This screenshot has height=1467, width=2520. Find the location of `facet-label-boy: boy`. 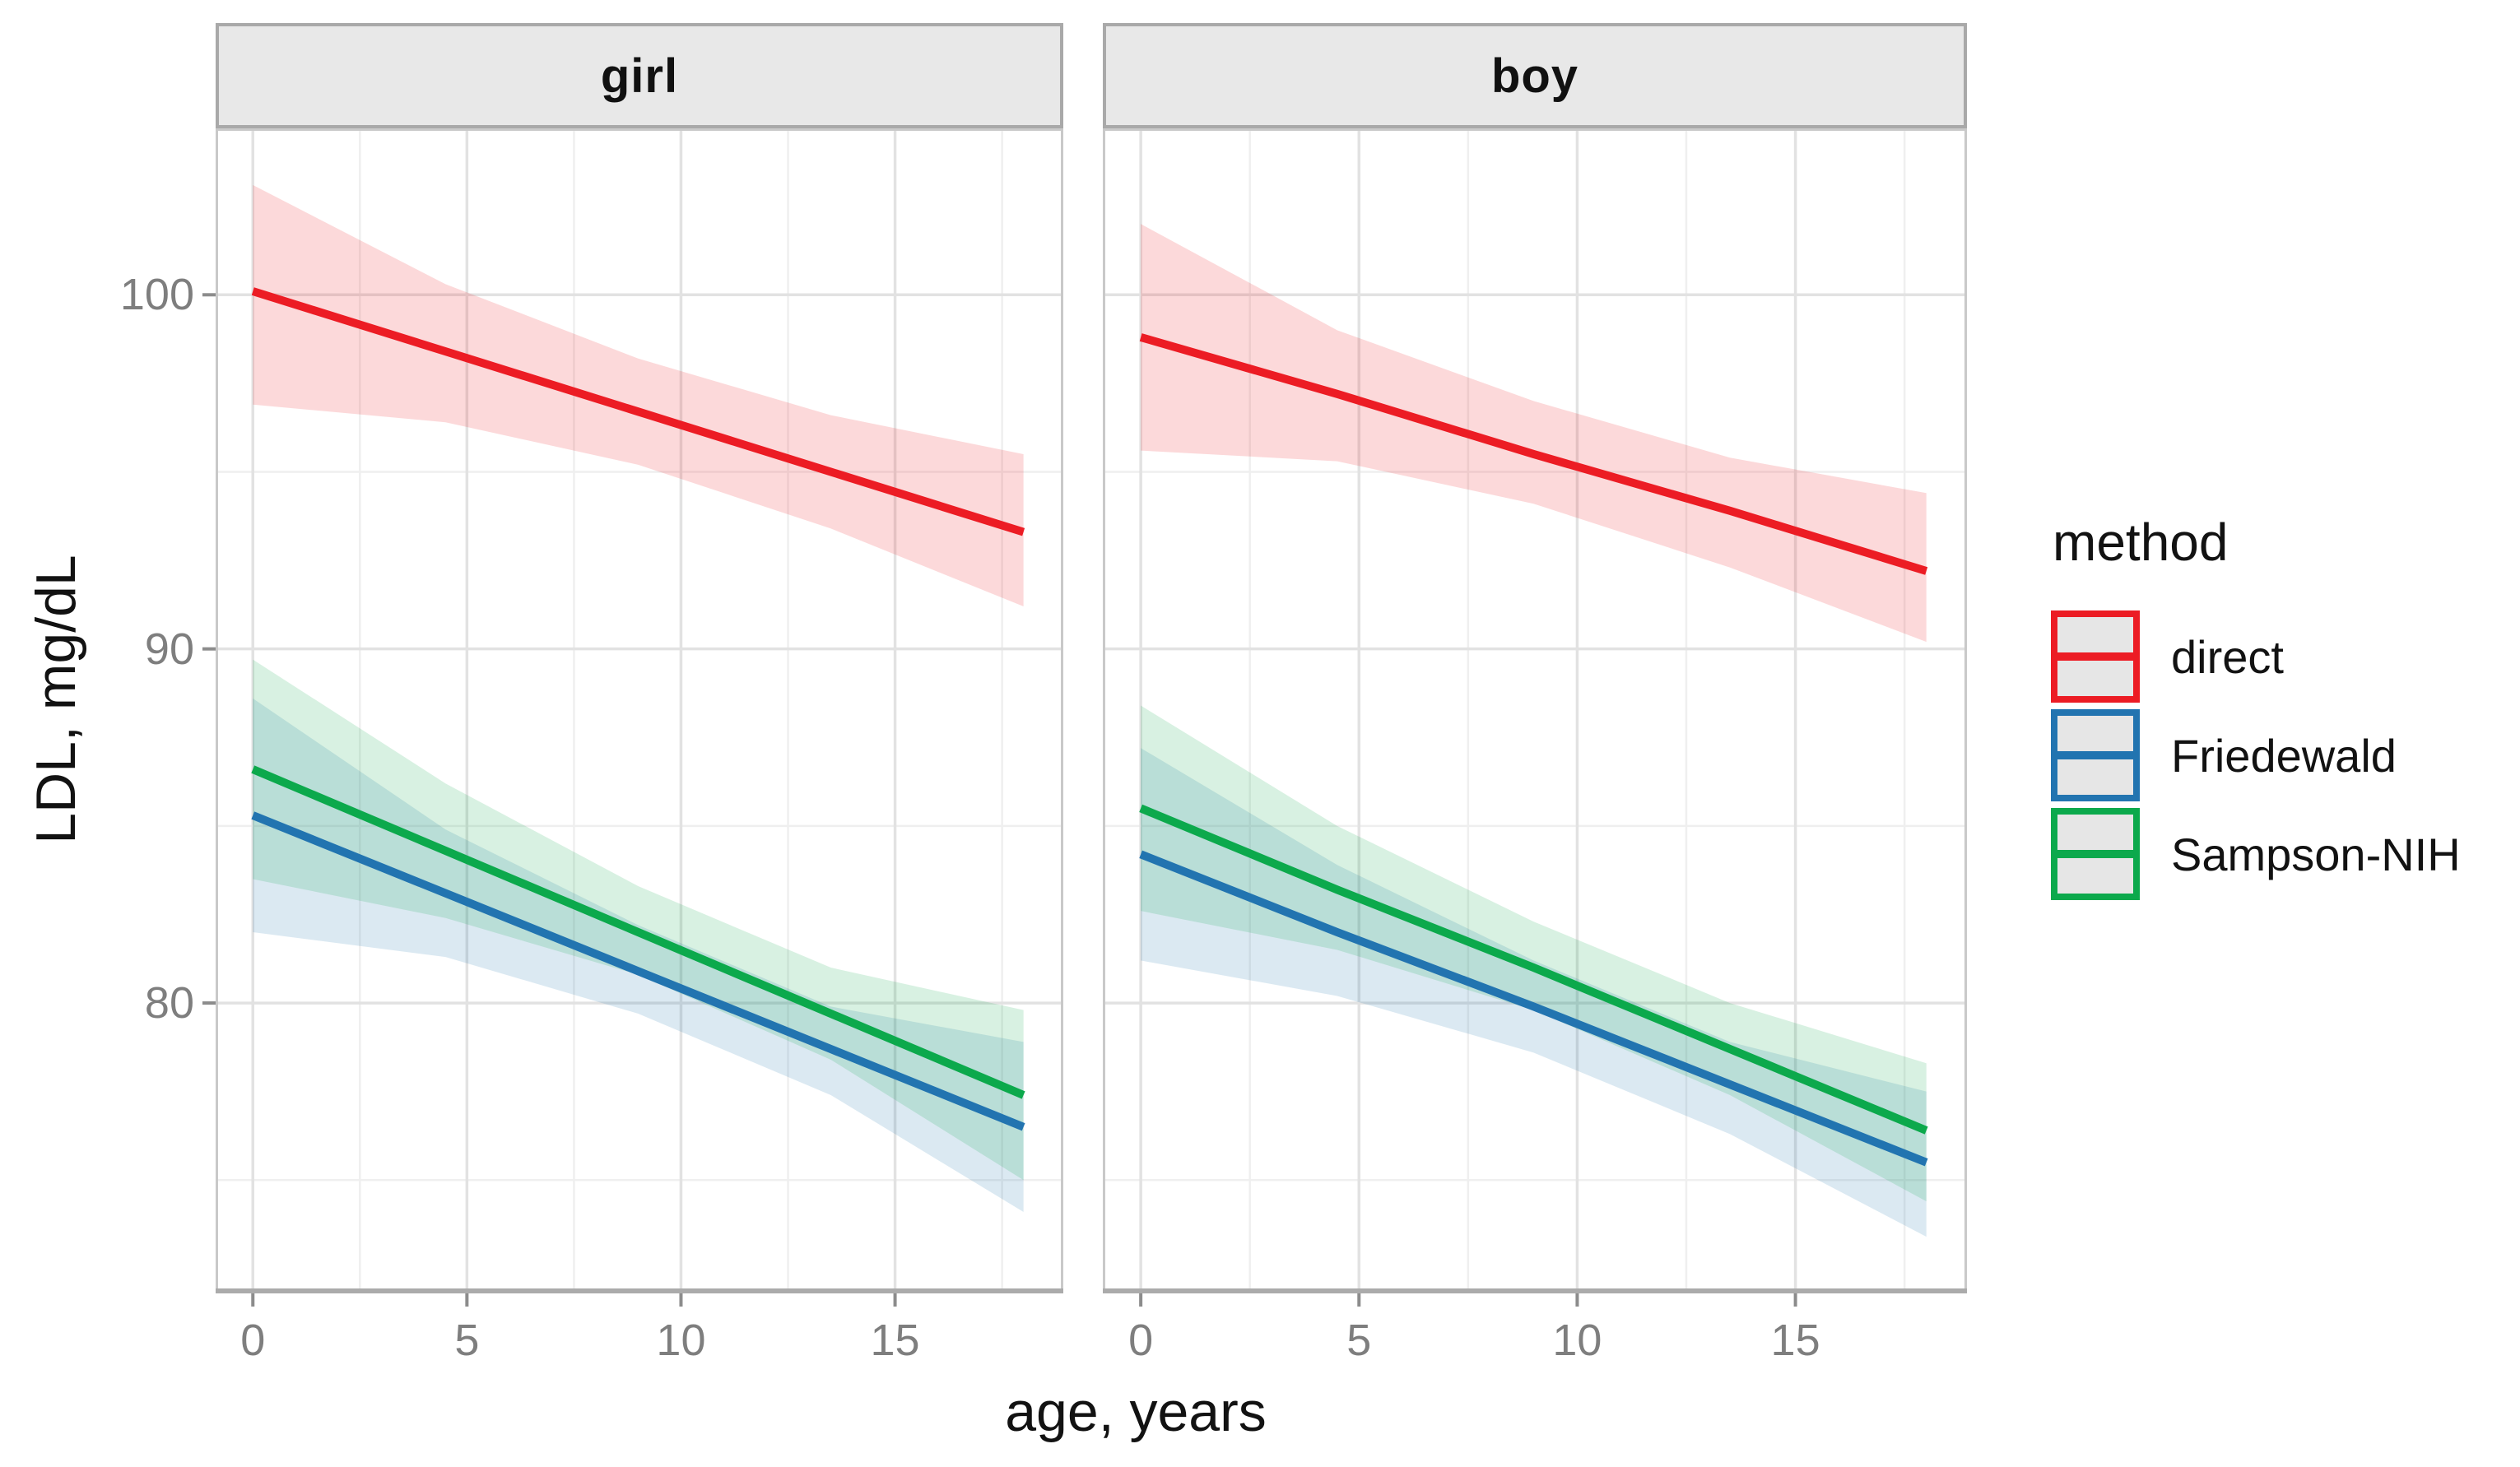

facet-label-boy: boy is located at coordinates (1534, 76).